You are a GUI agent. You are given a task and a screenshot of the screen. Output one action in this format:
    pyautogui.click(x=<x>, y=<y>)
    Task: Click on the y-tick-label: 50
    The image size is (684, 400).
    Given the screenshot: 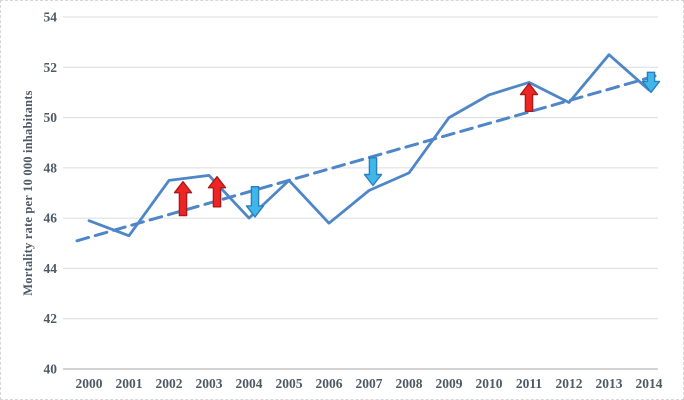 What is the action you would take?
    pyautogui.click(x=51, y=117)
    